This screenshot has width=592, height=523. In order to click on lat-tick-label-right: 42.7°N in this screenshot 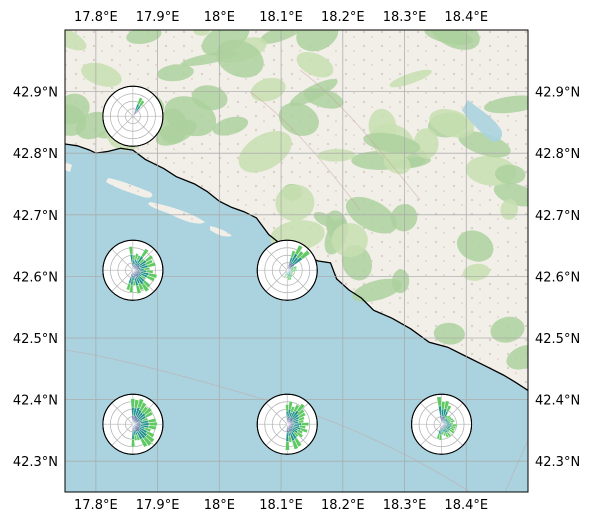, I will do `click(557, 216)`.